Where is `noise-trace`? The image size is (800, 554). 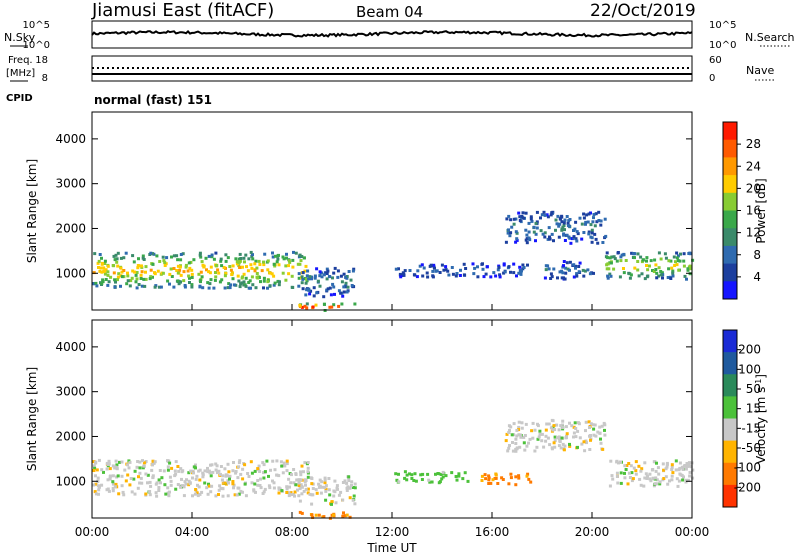 noise-trace is located at coordinates (392, 33).